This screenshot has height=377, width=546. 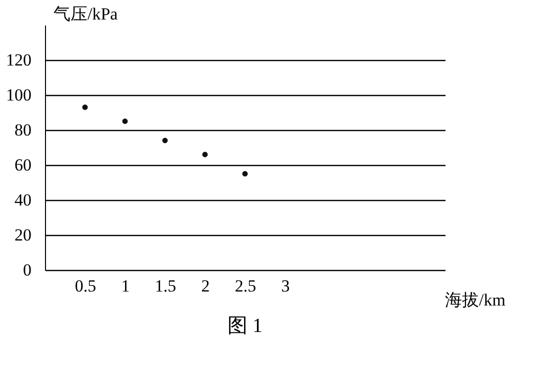 What do you see at coordinates (285, 286) in the screenshot?
I see `x-tick-label: 3` at bounding box center [285, 286].